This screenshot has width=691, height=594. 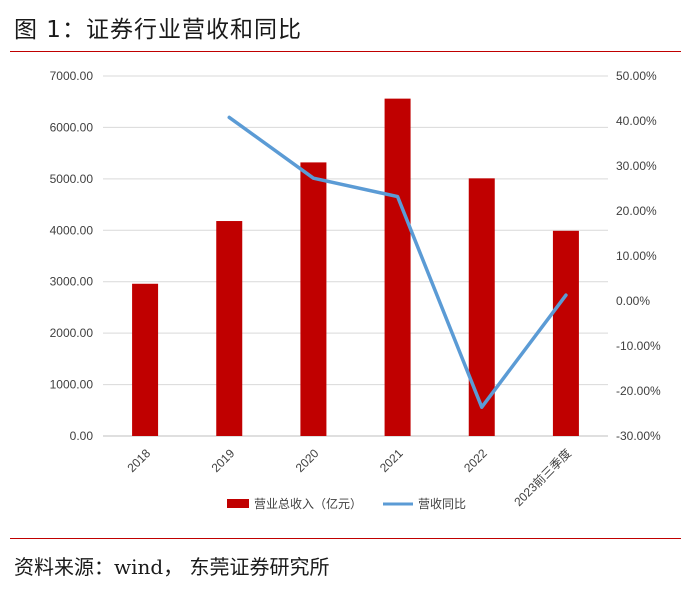 I want to click on legend-bar-swatch, so click(x=238, y=503).